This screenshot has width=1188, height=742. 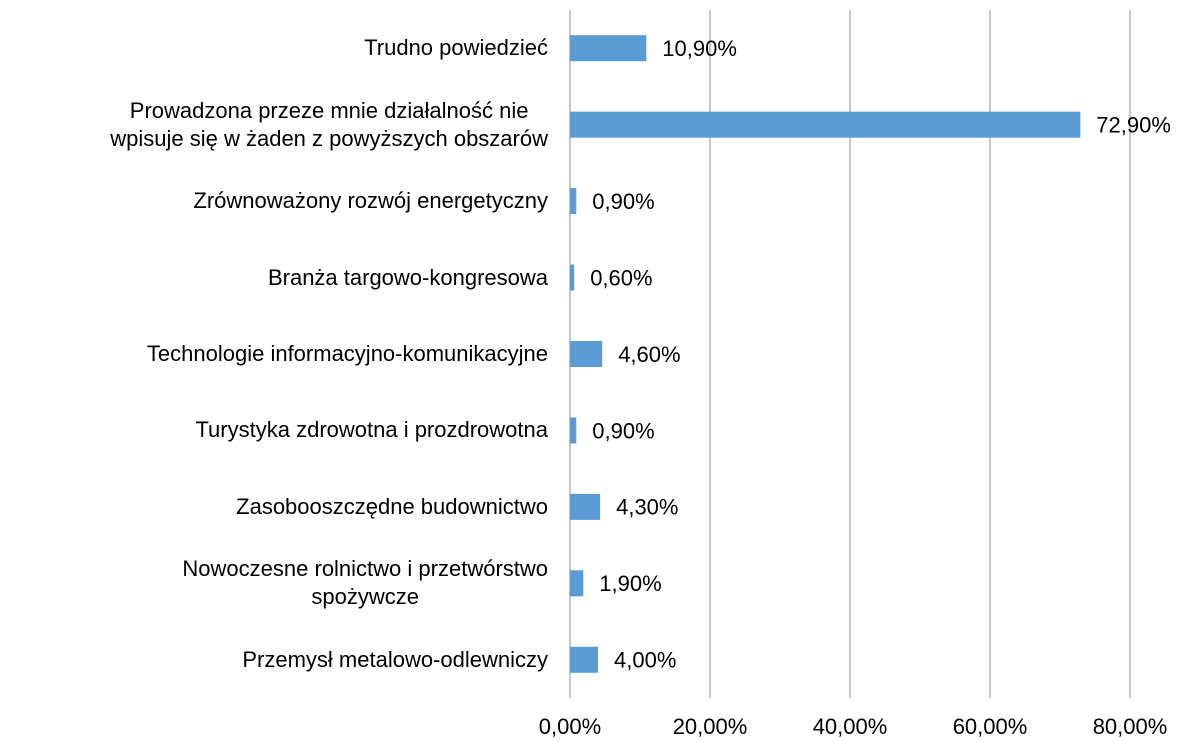 What do you see at coordinates (710, 726) in the screenshot?
I see `x-tick-label: 20,00%` at bounding box center [710, 726].